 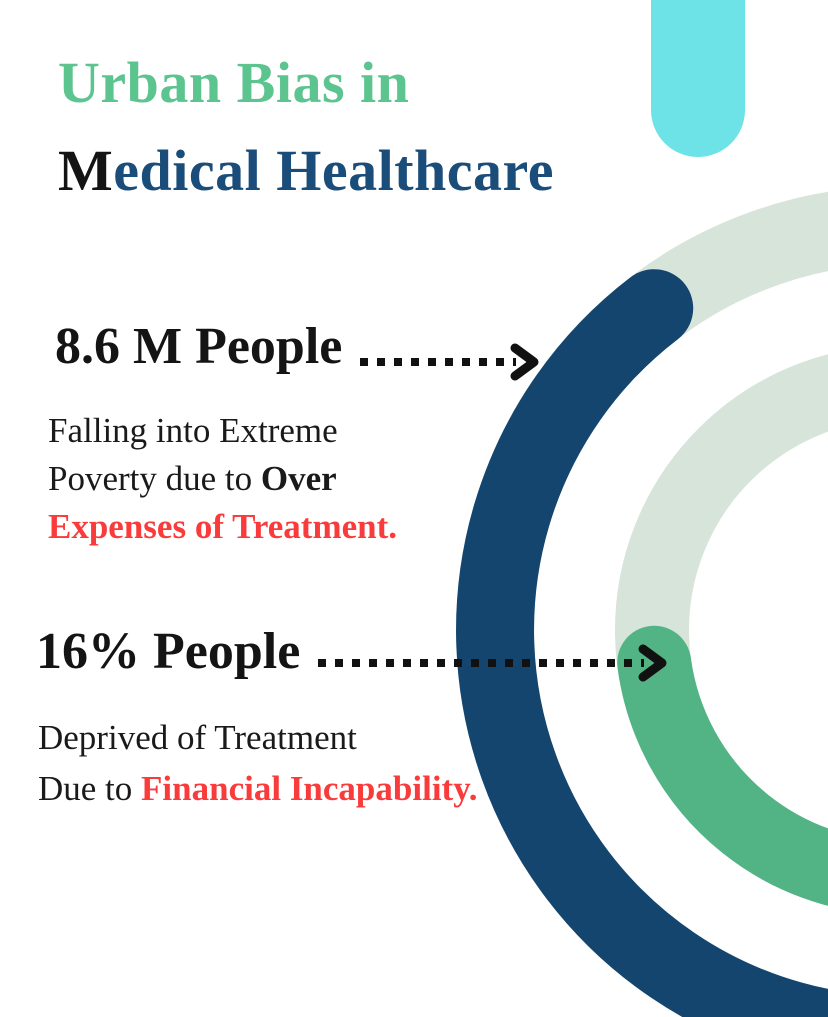 What do you see at coordinates (199, 346) in the screenshot?
I see `stat1-headline: 8.6 M People` at bounding box center [199, 346].